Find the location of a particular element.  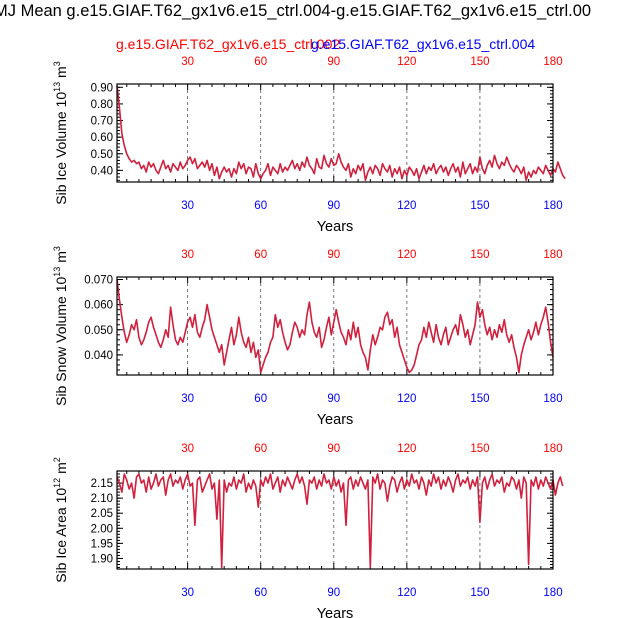

y-tick-label: 2.00 is located at coordinates (102, 529).